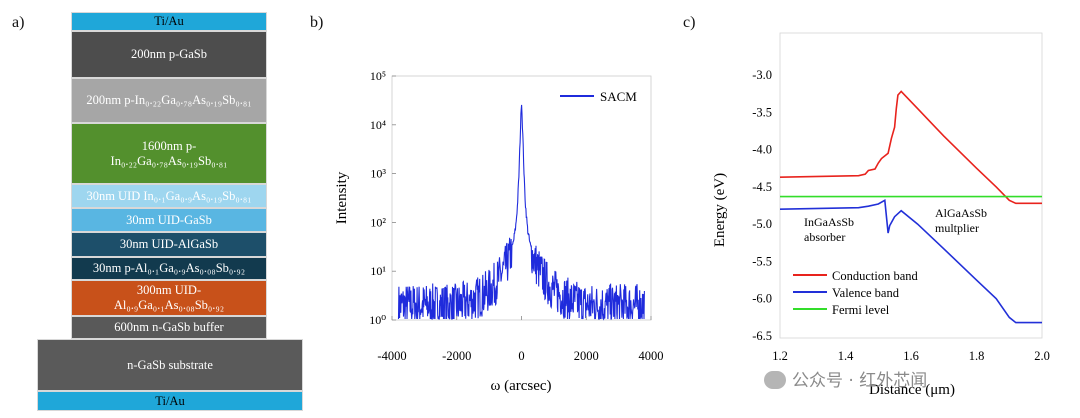 The image size is (1080, 418). What do you see at coordinates (618, 96) in the screenshot?
I see `legend-label-sacm: SACM` at bounding box center [618, 96].